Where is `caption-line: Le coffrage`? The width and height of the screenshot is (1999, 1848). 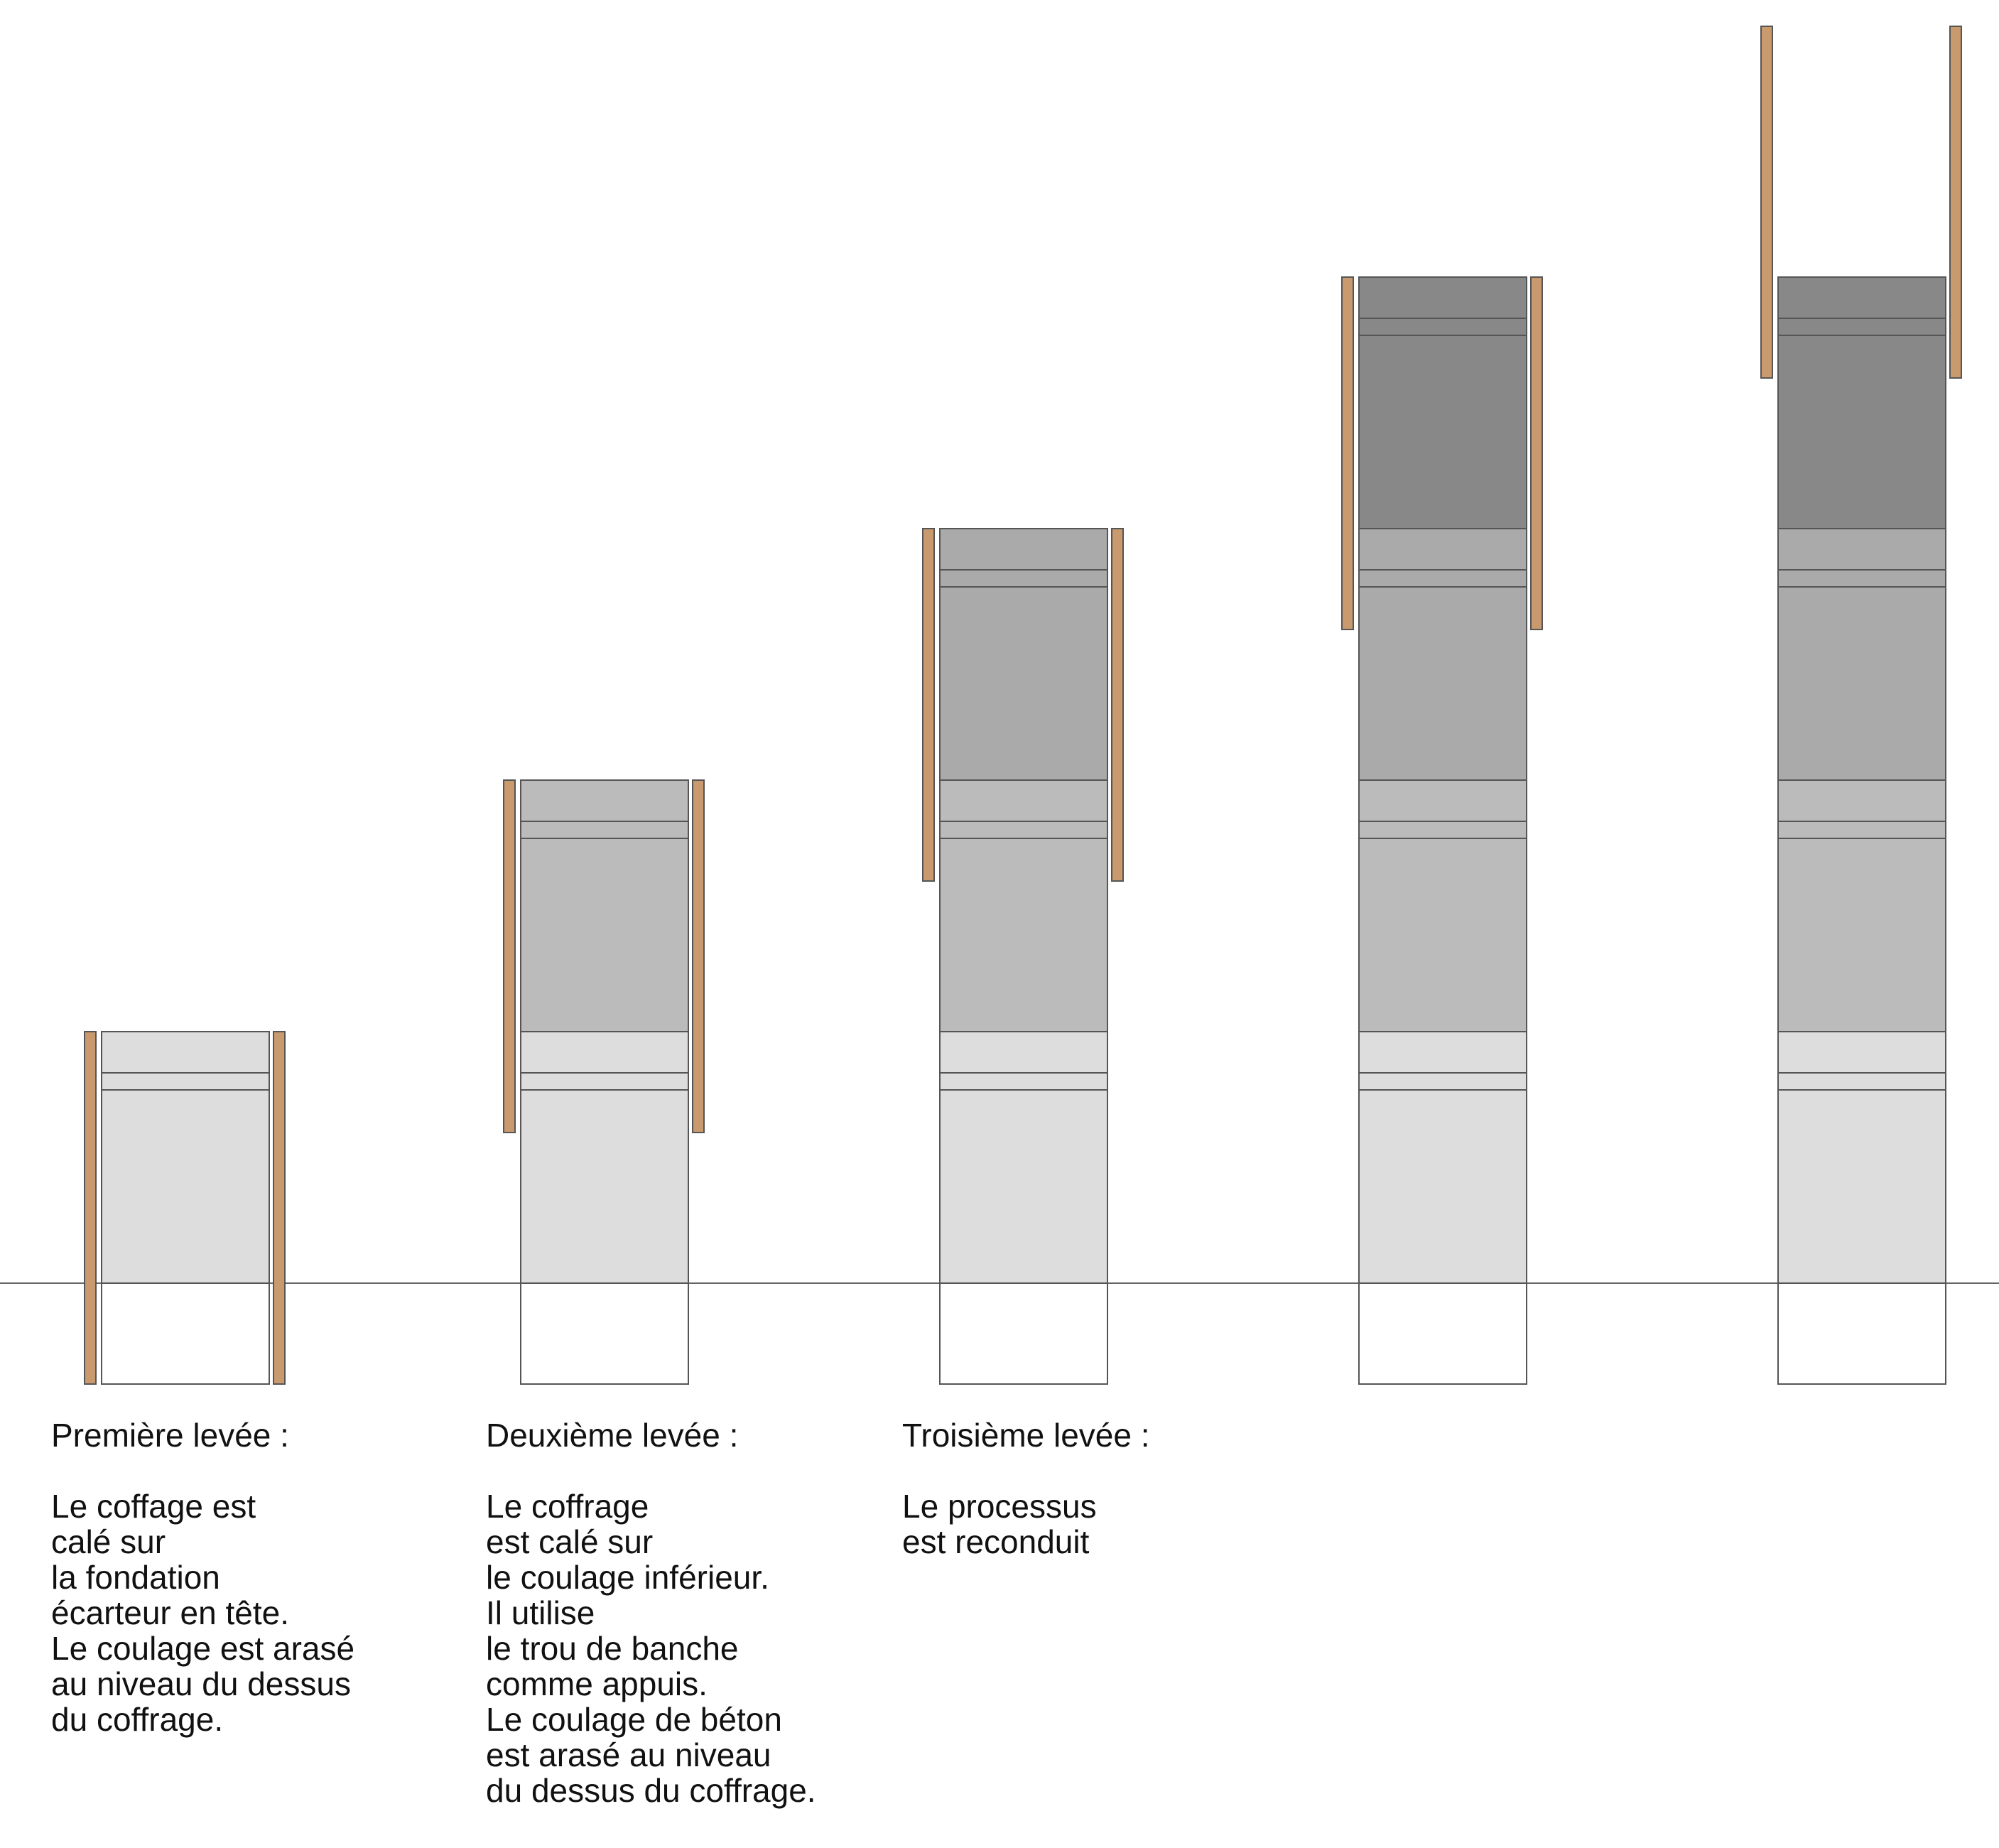
caption-line: Le coffrage is located at coordinates (567, 1507).